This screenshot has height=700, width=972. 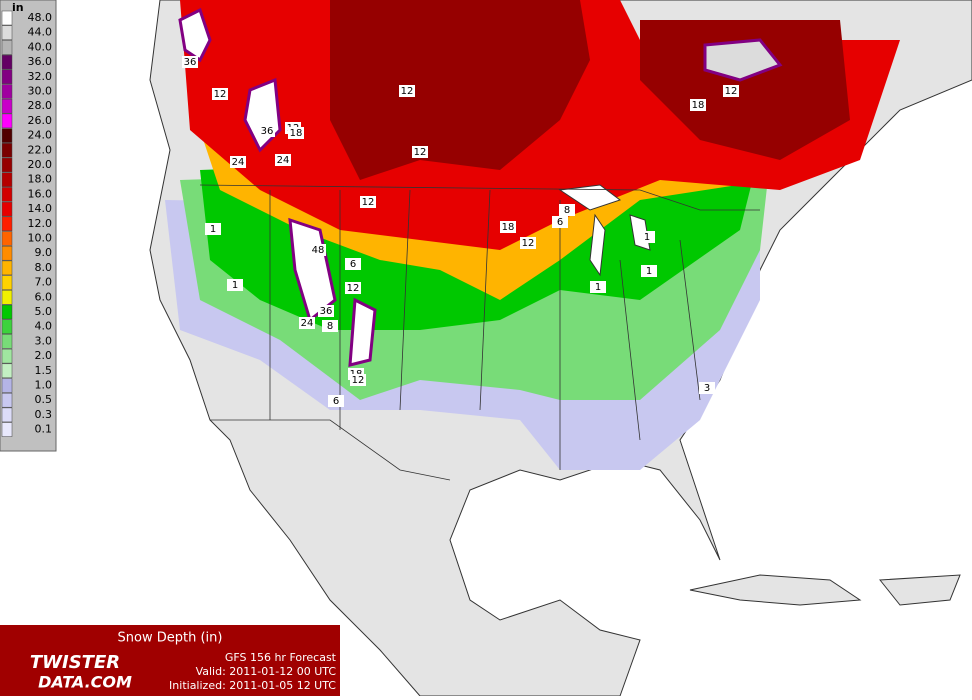 I want to click on panel-bg, so click(x=170, y=660).